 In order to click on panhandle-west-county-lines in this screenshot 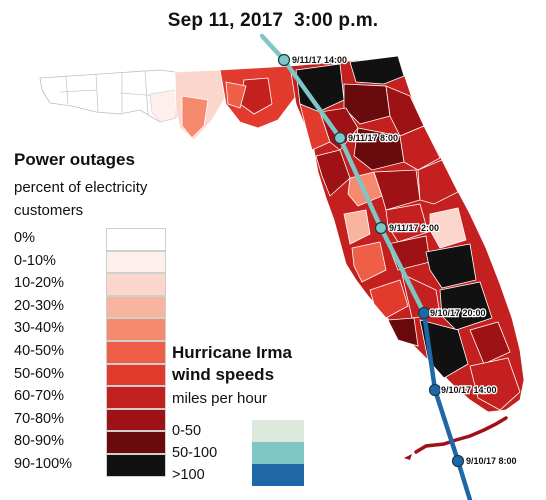, I will do `click(110, 93)`.